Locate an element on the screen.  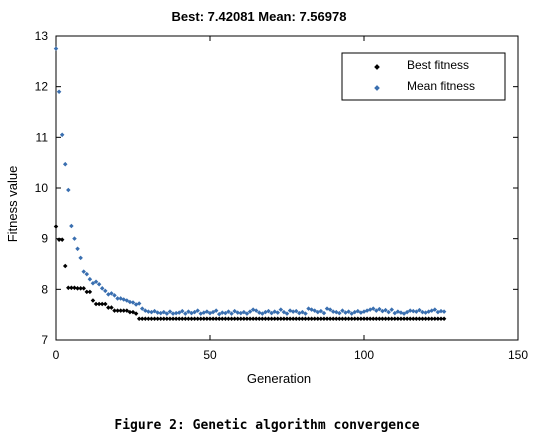
legend-label-mean-fitness: Mean fitness is located at coordinates (441, 86).